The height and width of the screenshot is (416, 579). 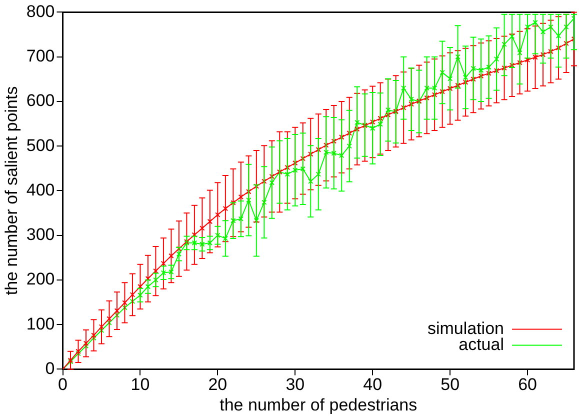 I want to click on y-axis-title: the number of salient points, so click(x=11, y=191).